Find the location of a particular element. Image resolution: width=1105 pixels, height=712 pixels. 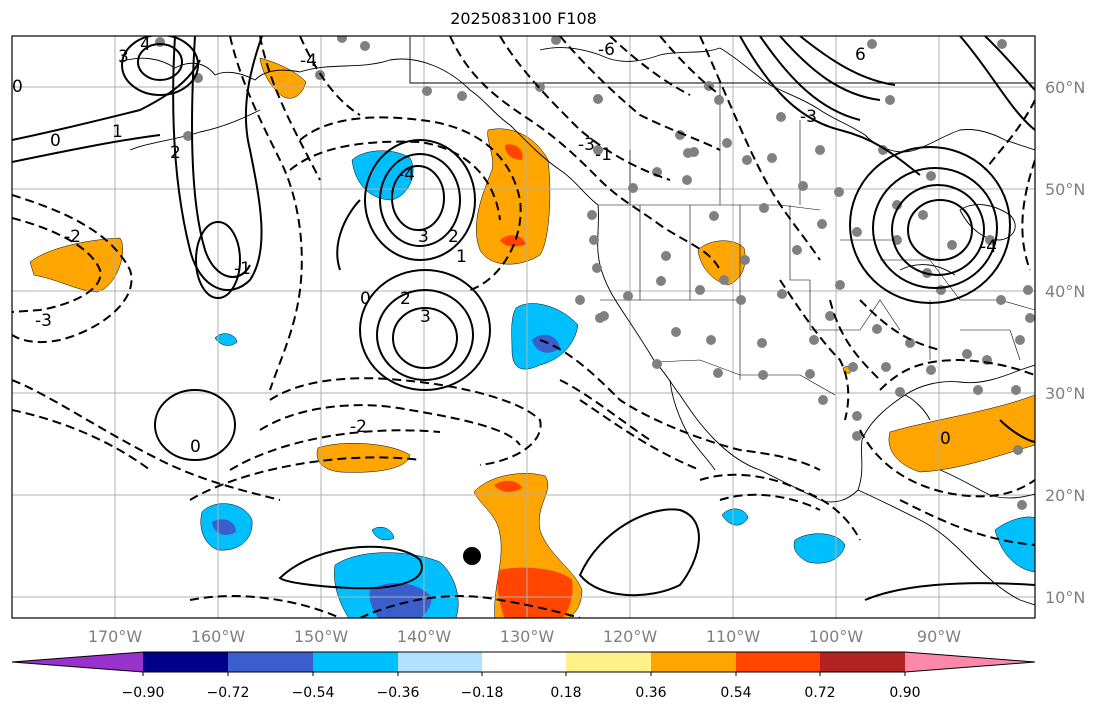

lon-label: 120°W is located at coordinates (630, 636).